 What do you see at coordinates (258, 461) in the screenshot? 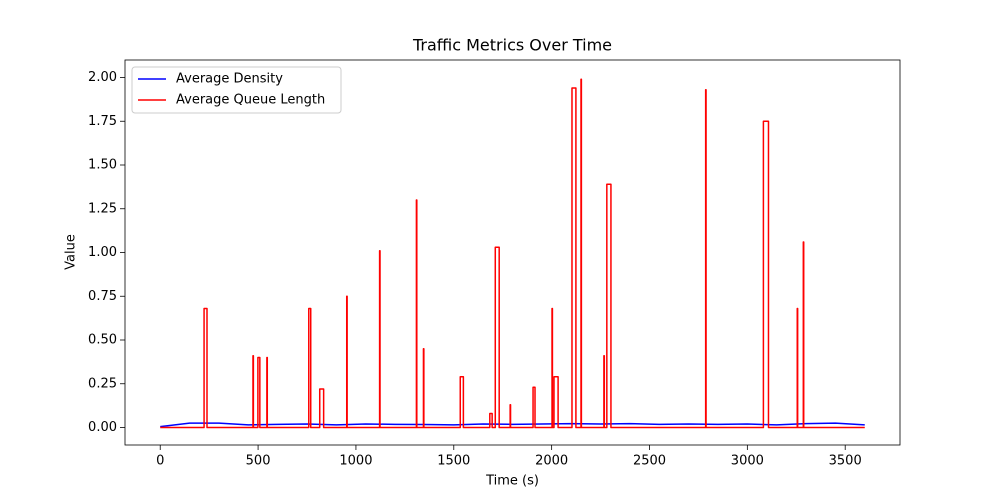
I see `x-tick-label: 500` at bounding box center [258, 461].